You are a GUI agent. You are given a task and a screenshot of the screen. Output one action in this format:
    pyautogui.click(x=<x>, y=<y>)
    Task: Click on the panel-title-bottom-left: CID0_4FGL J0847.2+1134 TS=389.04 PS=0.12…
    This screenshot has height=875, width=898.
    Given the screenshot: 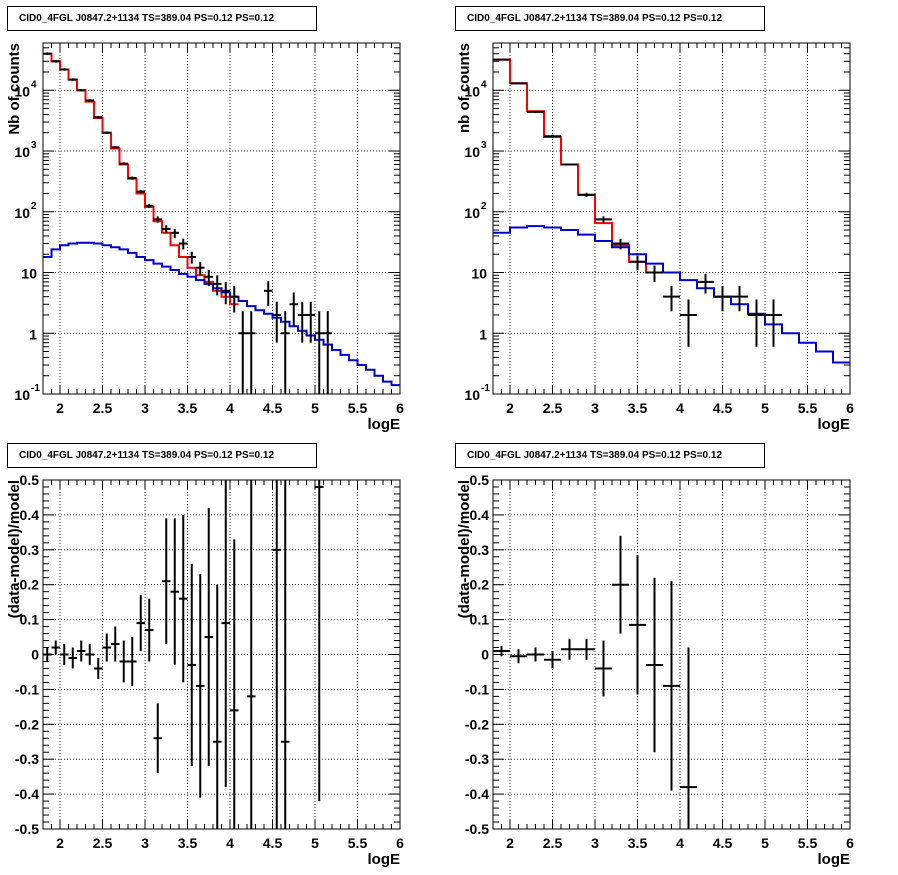 What is the action you would take?
    pyautogui.click(x=162, y=455)
    